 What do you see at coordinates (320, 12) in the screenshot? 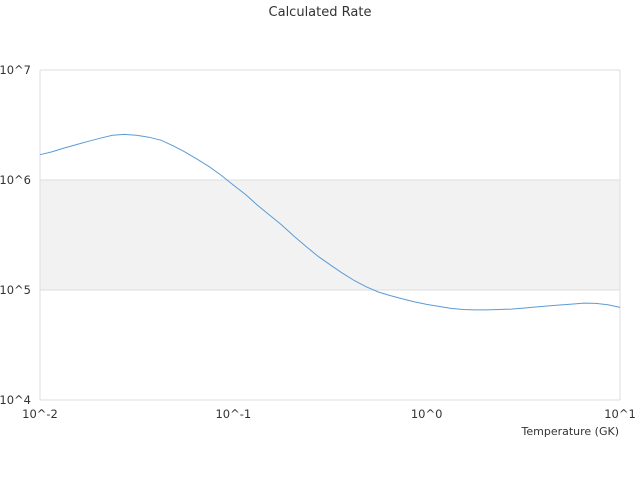
I see `chart-title: Calculated Rate` at bounding box center [320, 12].